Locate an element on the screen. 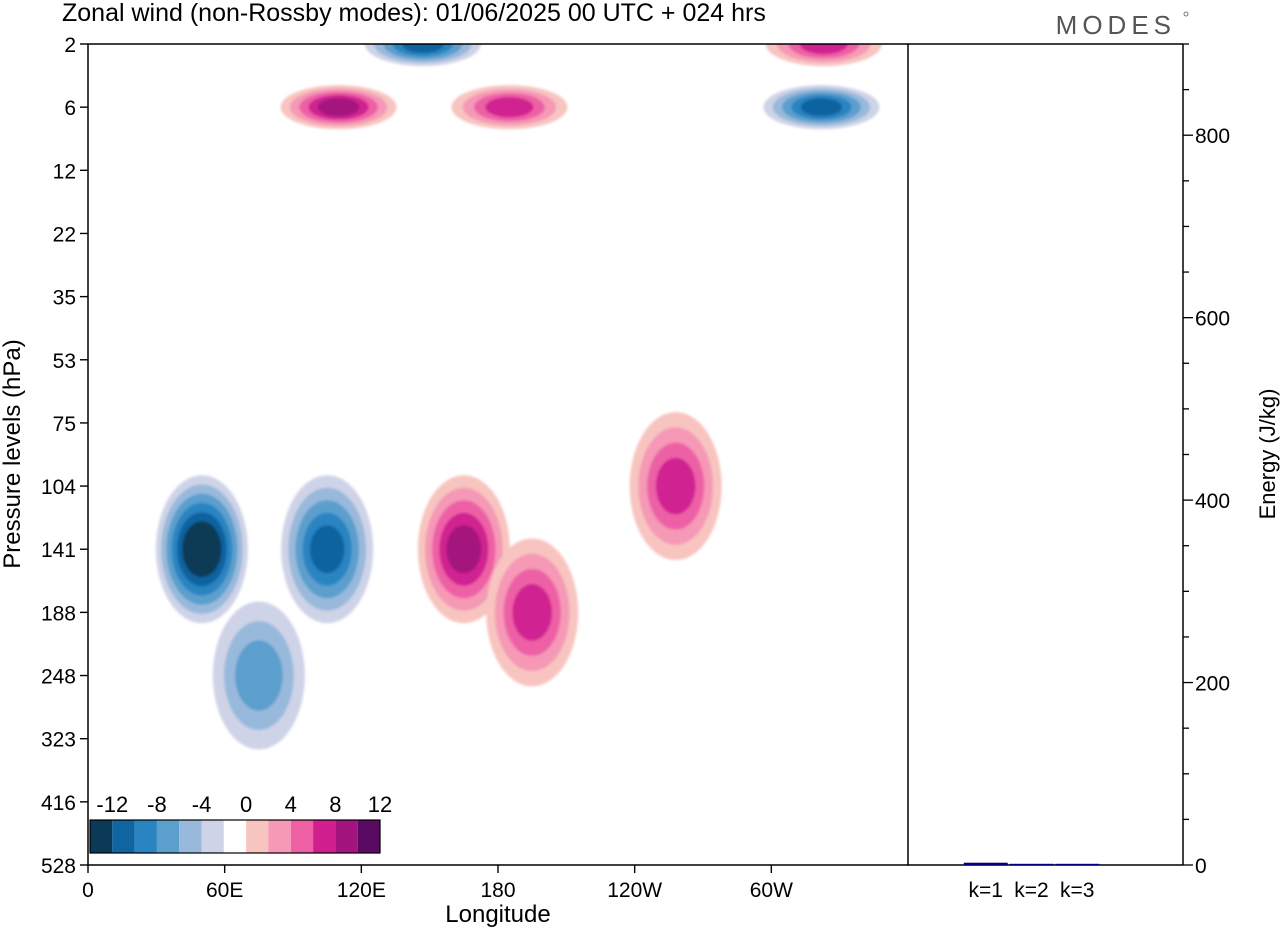 This screenshot has height=930, width=1280. energy-axis: 0 200 400 600 800 is located at coordinates (1206, 460).